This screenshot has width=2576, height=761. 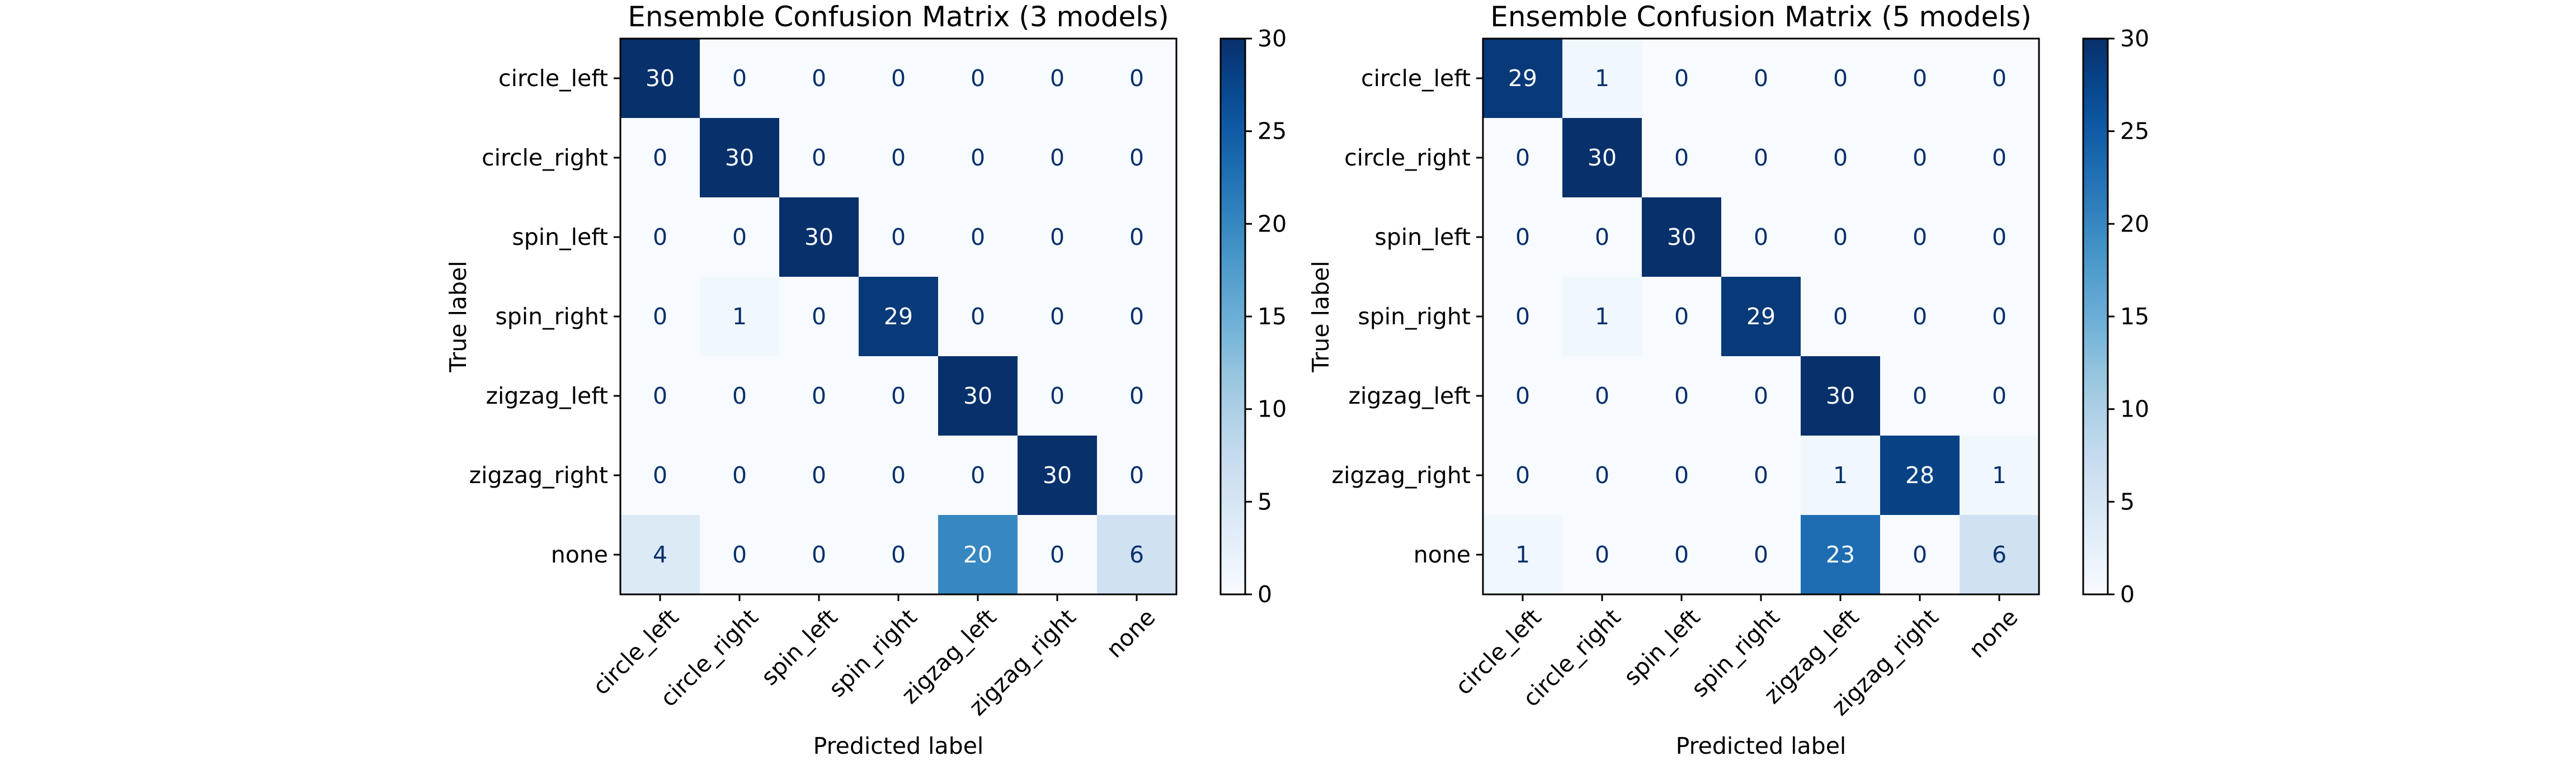 What do you see at coordinates (898, 17) in the screenshot?
I see `chart-title: Ensemble Confusion Matrix (3 models)` at bounding box center [898, 17].